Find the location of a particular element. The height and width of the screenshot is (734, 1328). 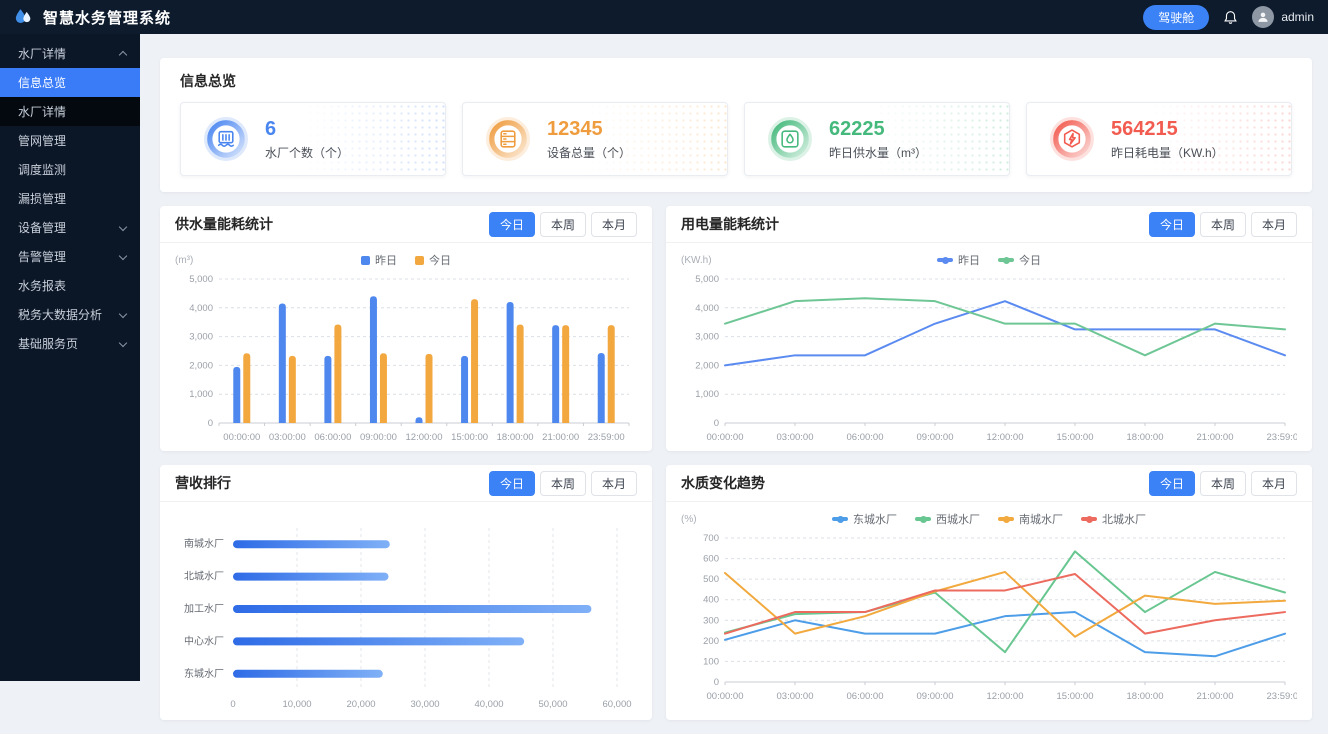

user-menu: admin is located at coordinates (1283, 17).